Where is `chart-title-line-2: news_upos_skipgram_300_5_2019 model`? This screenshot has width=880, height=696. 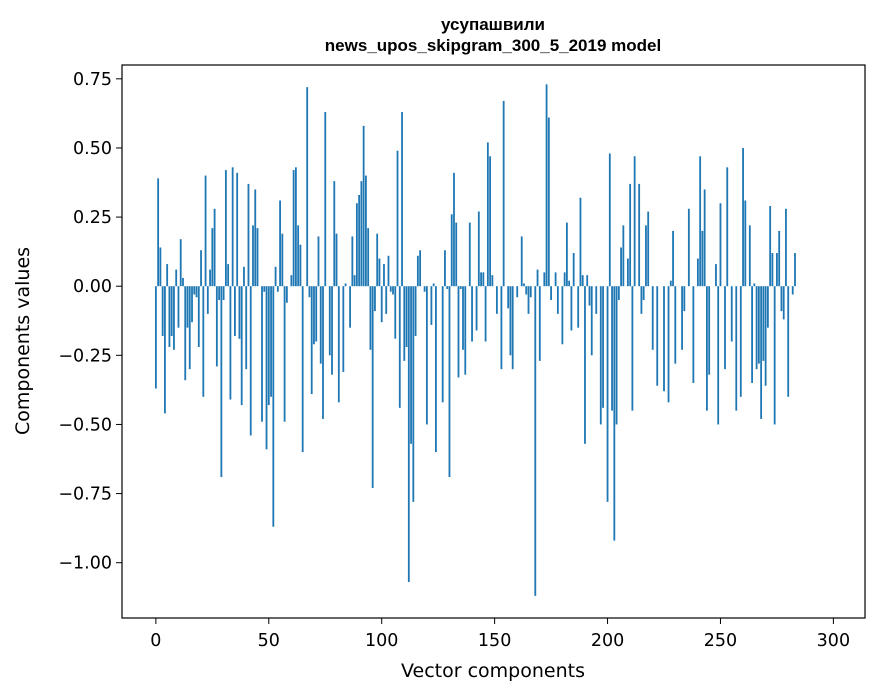
chart-title-line-2: news_upos_skipgram_300_5_2019 model is located at coordinates (493, 45).